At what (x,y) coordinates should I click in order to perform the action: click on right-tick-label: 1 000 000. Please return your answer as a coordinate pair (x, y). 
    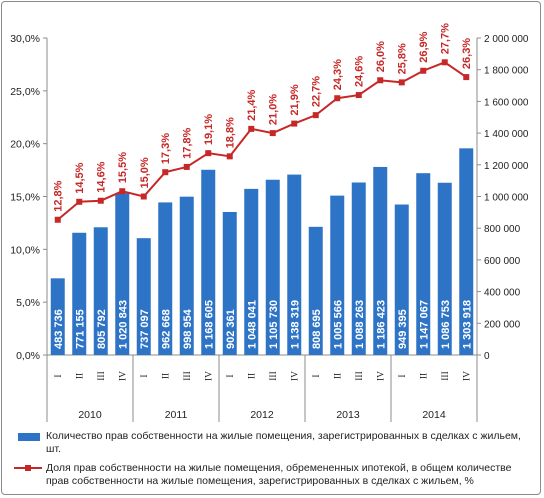
    Looking at the image, I should click on (506, 198).